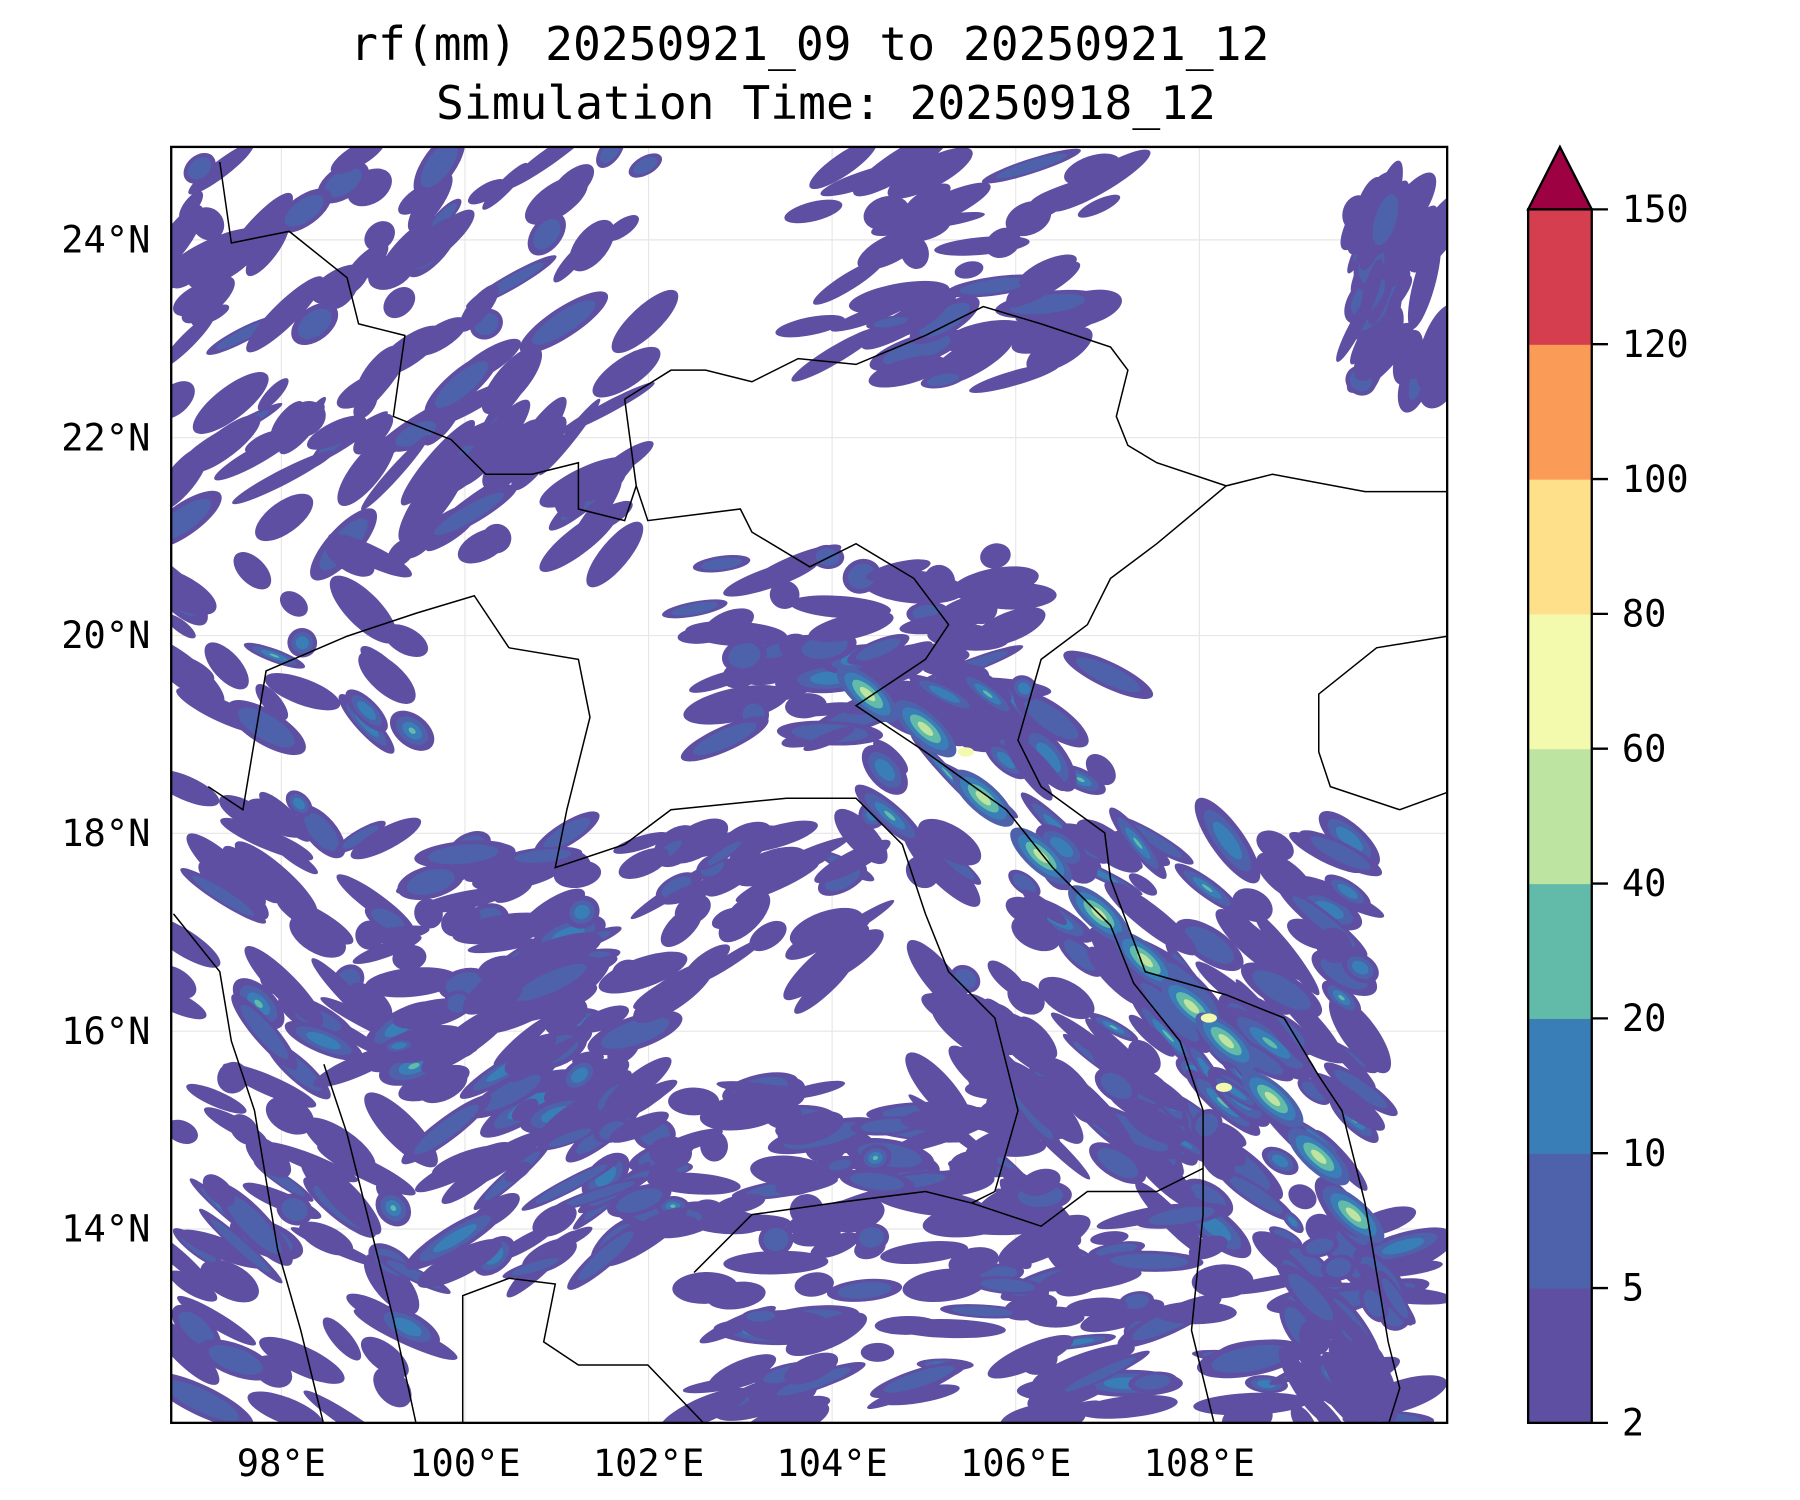  I want to click on colorbar-tick-label: 2, so click(1633, 1423).